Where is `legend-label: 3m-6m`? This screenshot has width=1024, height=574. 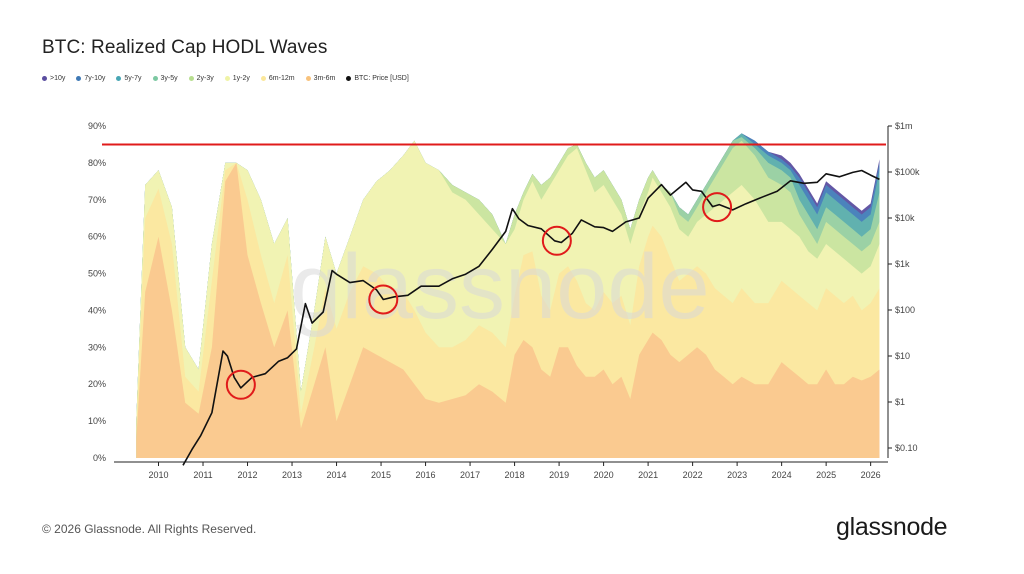 legend-label: 3m-6m is located at coordinates (324, 78).